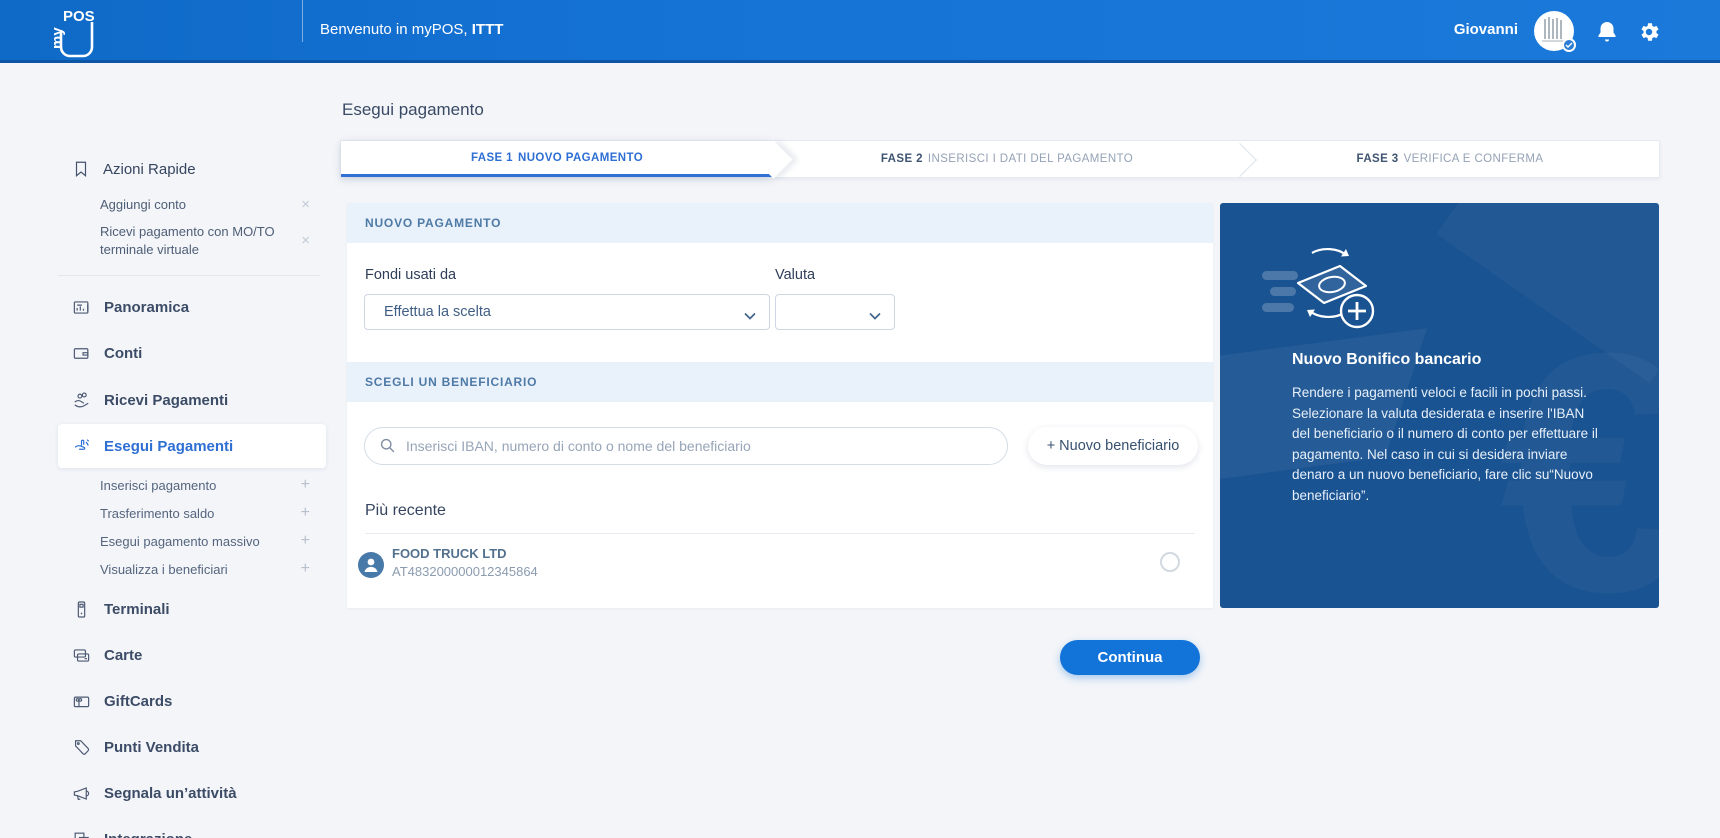 Image resolution: width=1720 pixels, height=838 pixels. I want to click on company-name: ITTT, so click(487, 29).